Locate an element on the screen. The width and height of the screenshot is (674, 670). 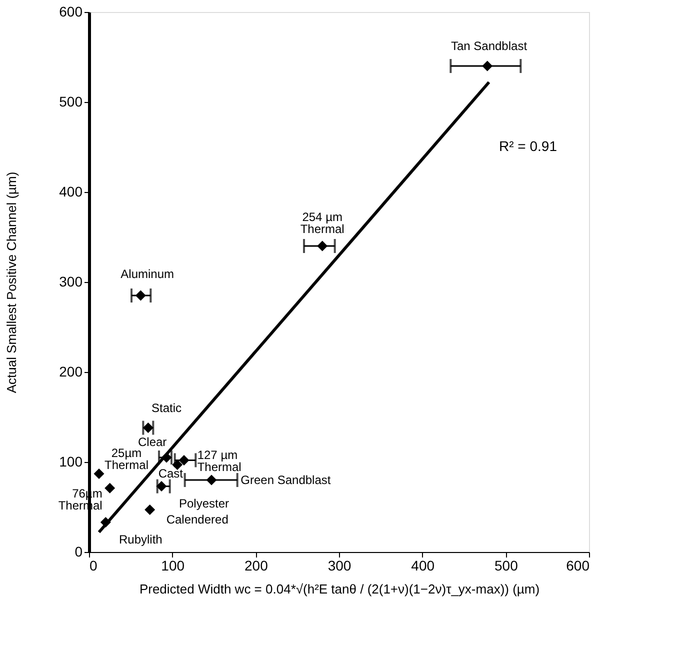
y-tick-label: 200 is located at coordinates (71, 372).